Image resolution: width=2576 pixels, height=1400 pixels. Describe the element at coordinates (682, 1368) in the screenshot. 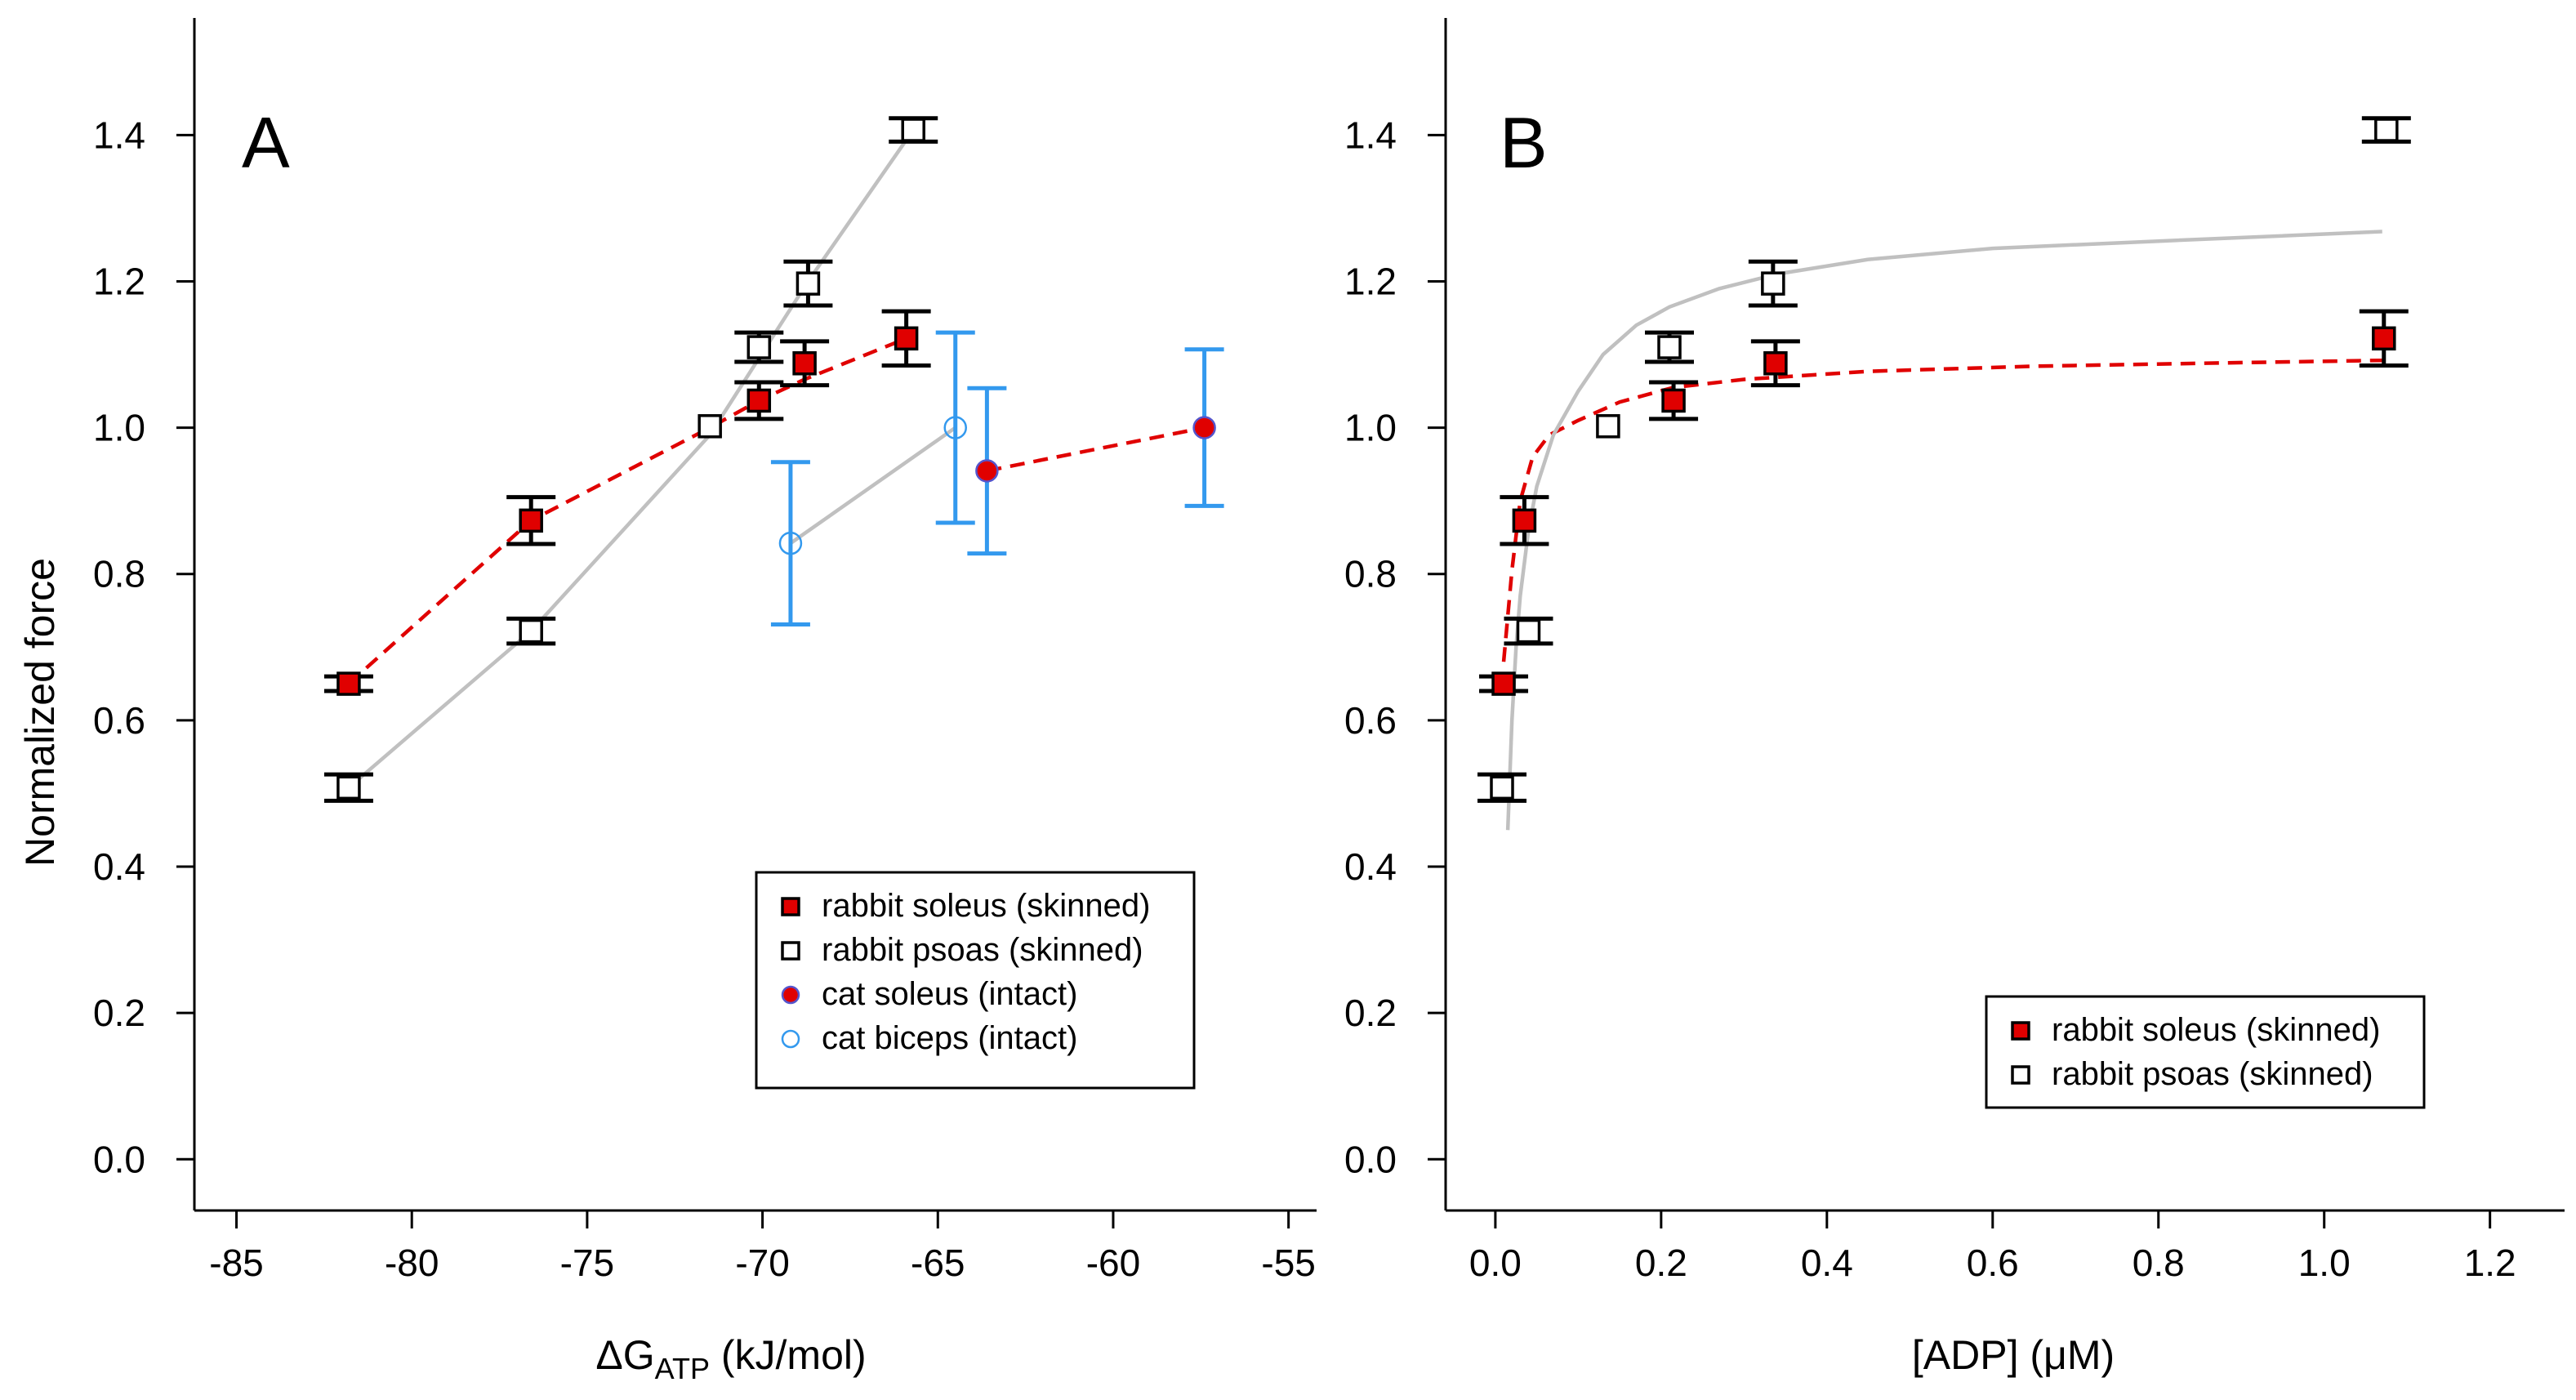

I see `x-axis-title-sub: ATP` at that location.